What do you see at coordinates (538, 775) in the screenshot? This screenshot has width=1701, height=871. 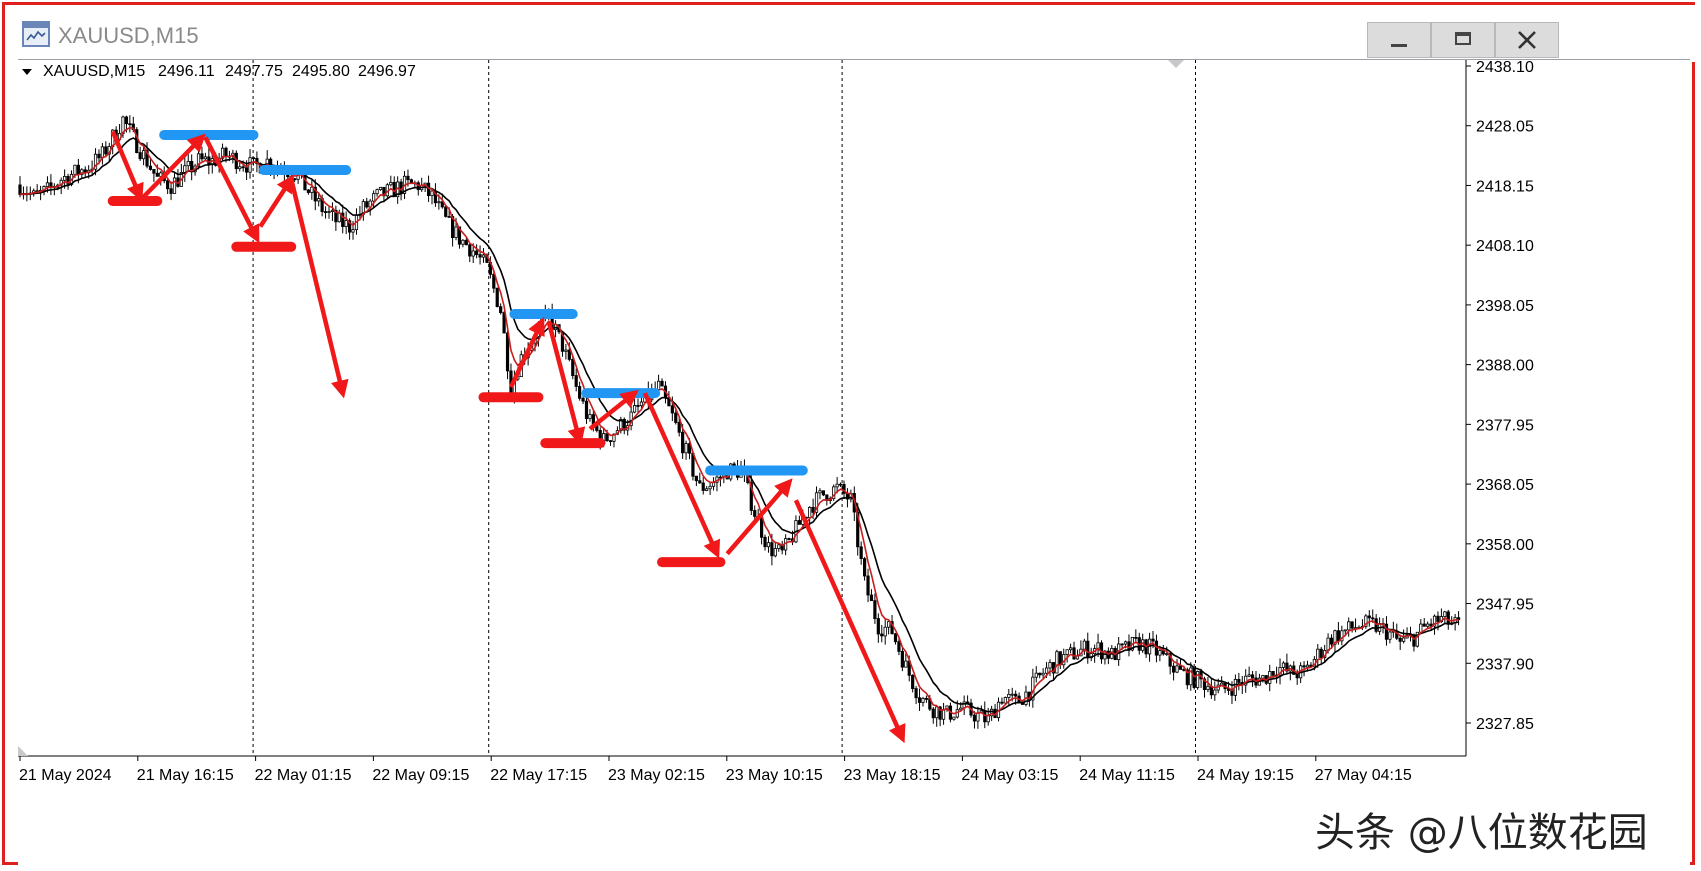 I see `time-tick-label: 22 May 17:15` at bounding box center [538, 775].